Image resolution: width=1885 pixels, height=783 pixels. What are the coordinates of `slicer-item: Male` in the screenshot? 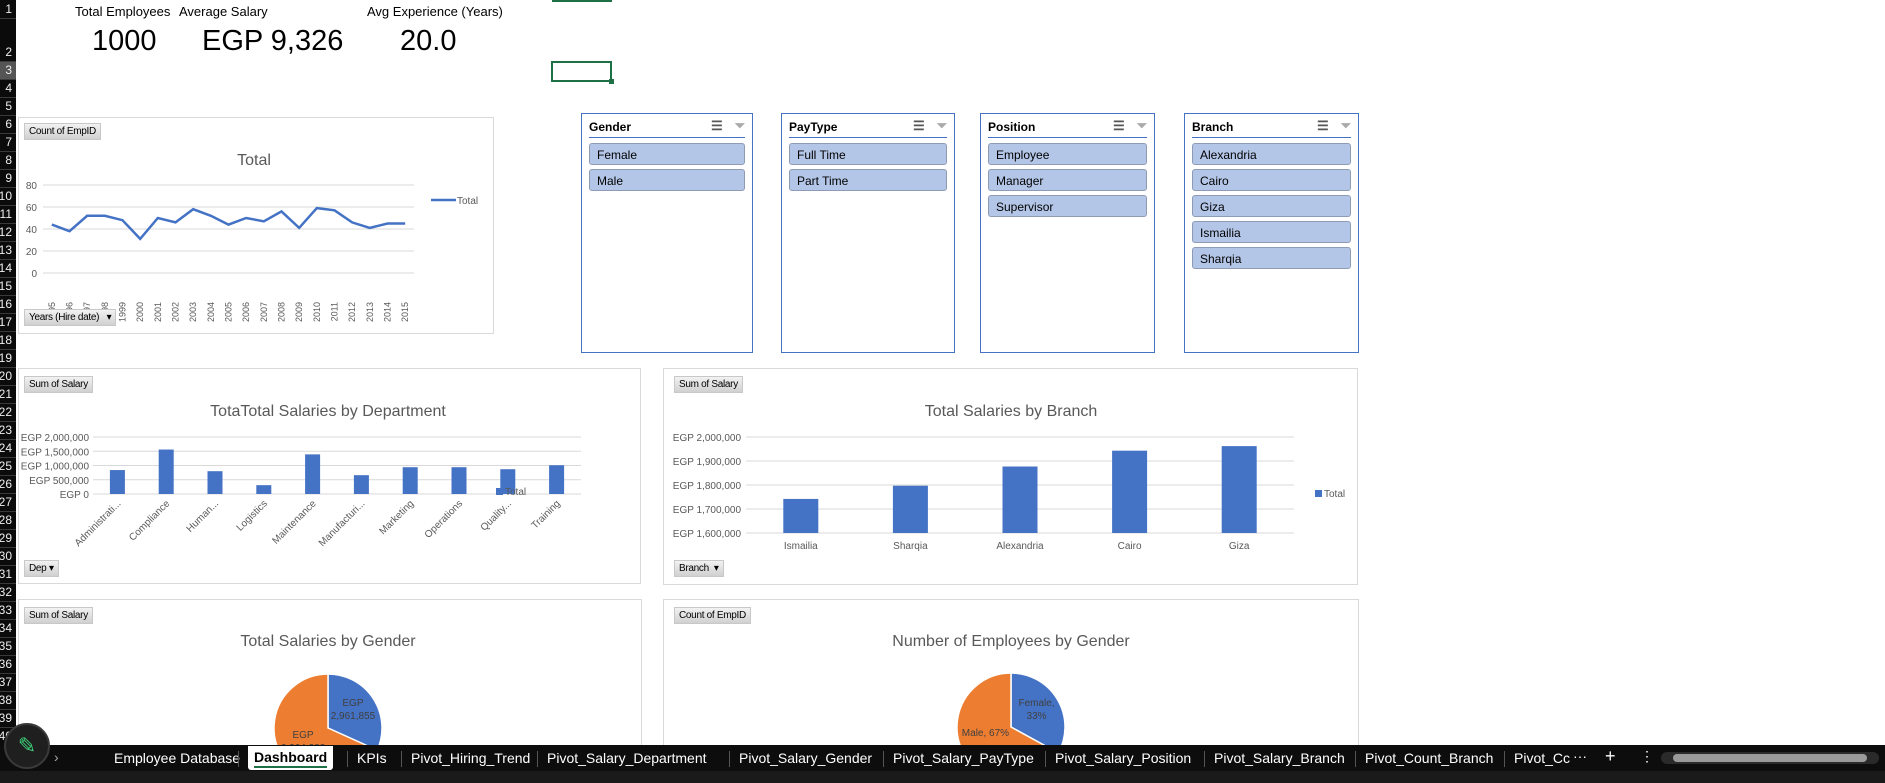 It's located at (667, 180).